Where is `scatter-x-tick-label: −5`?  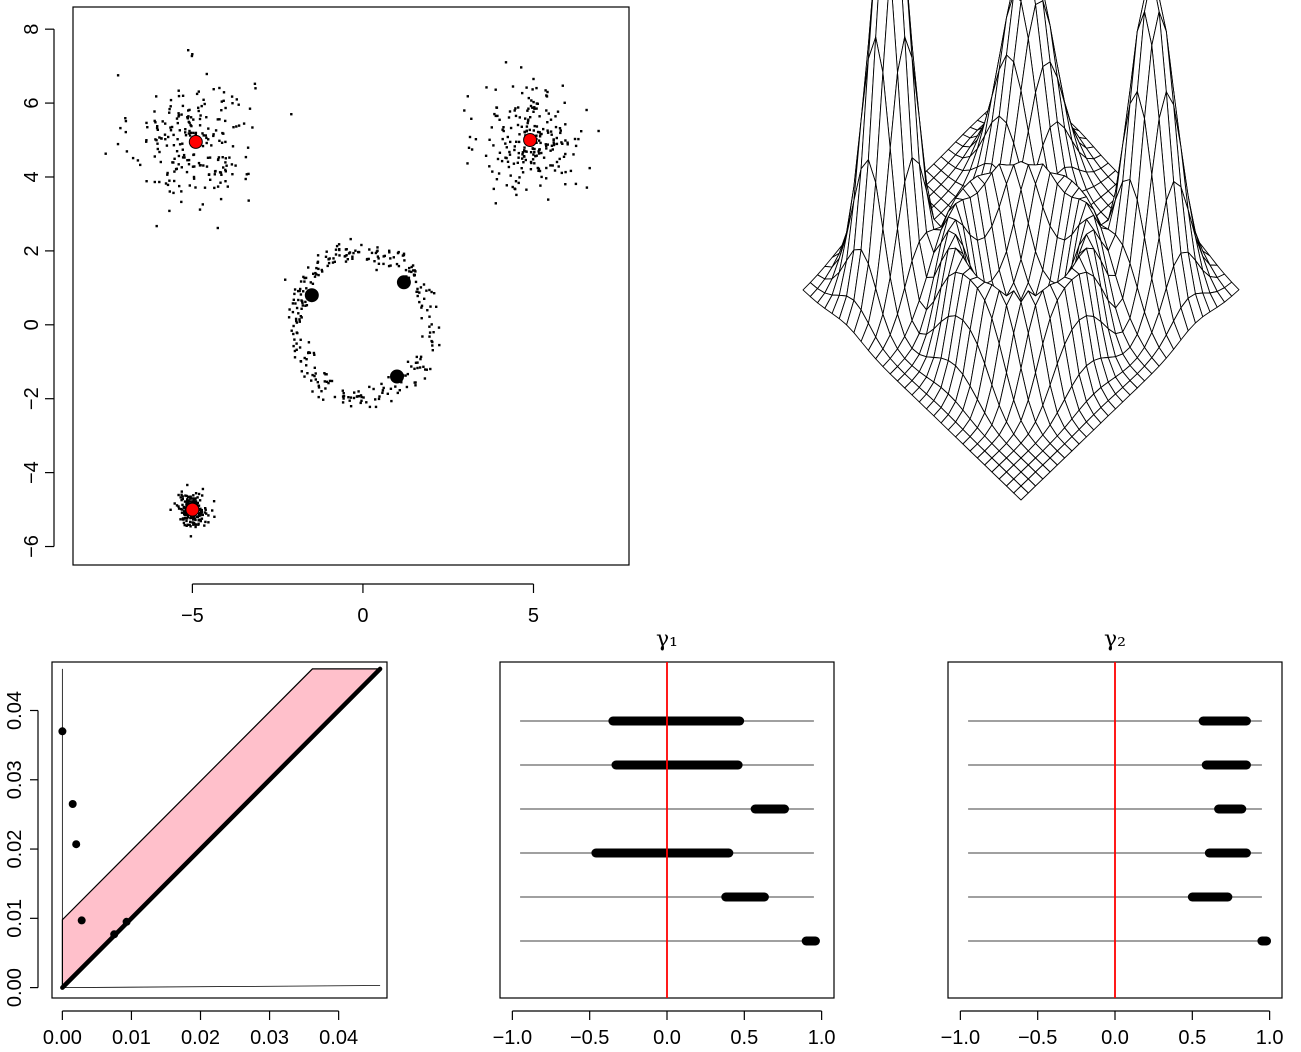 scatter-x-tick-label: −5 is located at coordinates (192, 616).